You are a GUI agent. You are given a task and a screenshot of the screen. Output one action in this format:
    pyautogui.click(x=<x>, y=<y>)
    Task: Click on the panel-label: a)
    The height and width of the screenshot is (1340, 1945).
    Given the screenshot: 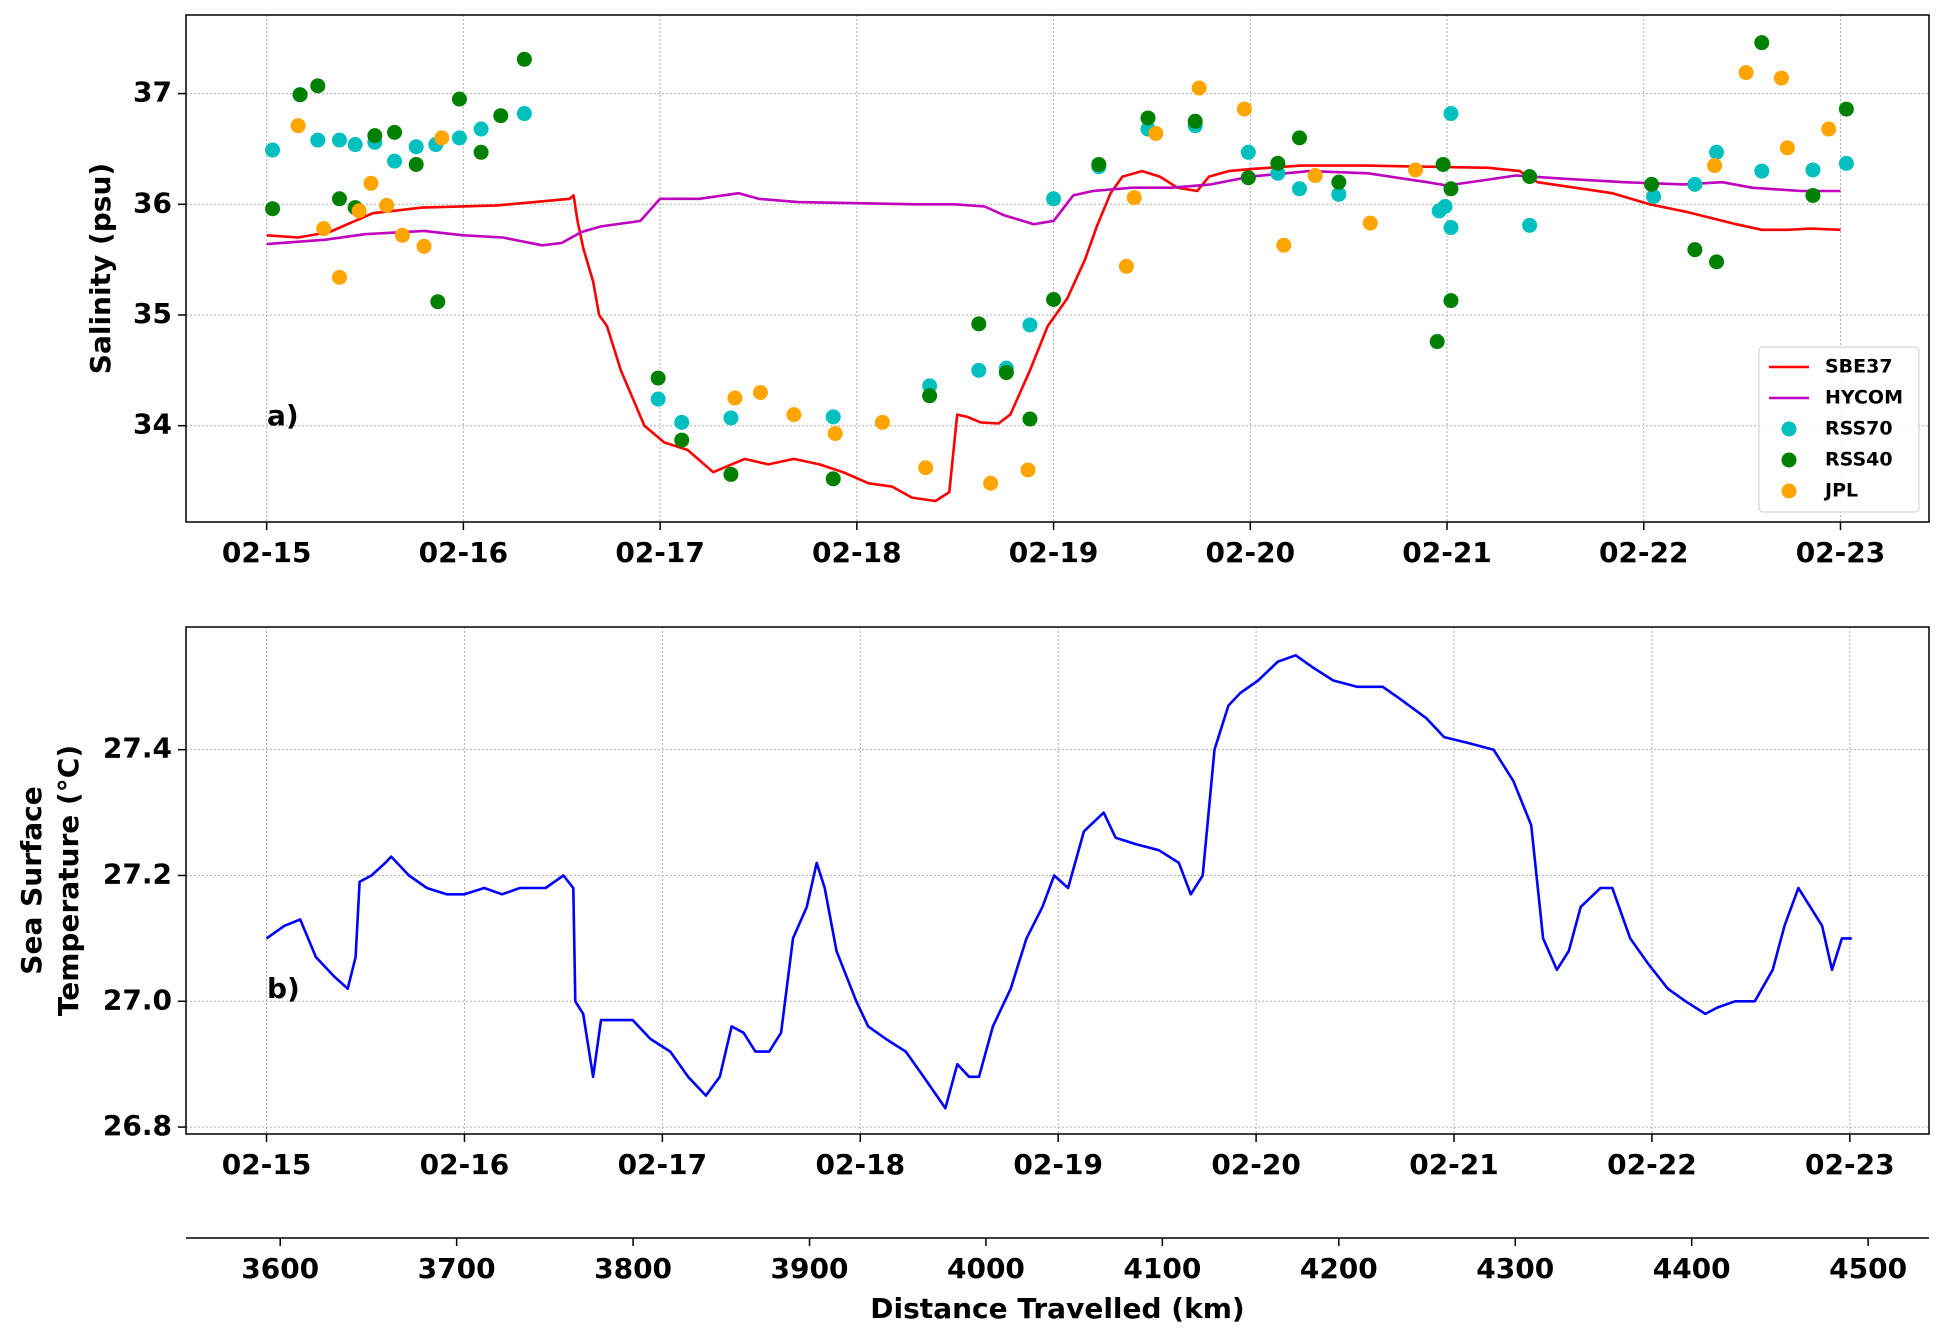 What is the action you would take?
    pyautogui.click(x=283, y=415)
    